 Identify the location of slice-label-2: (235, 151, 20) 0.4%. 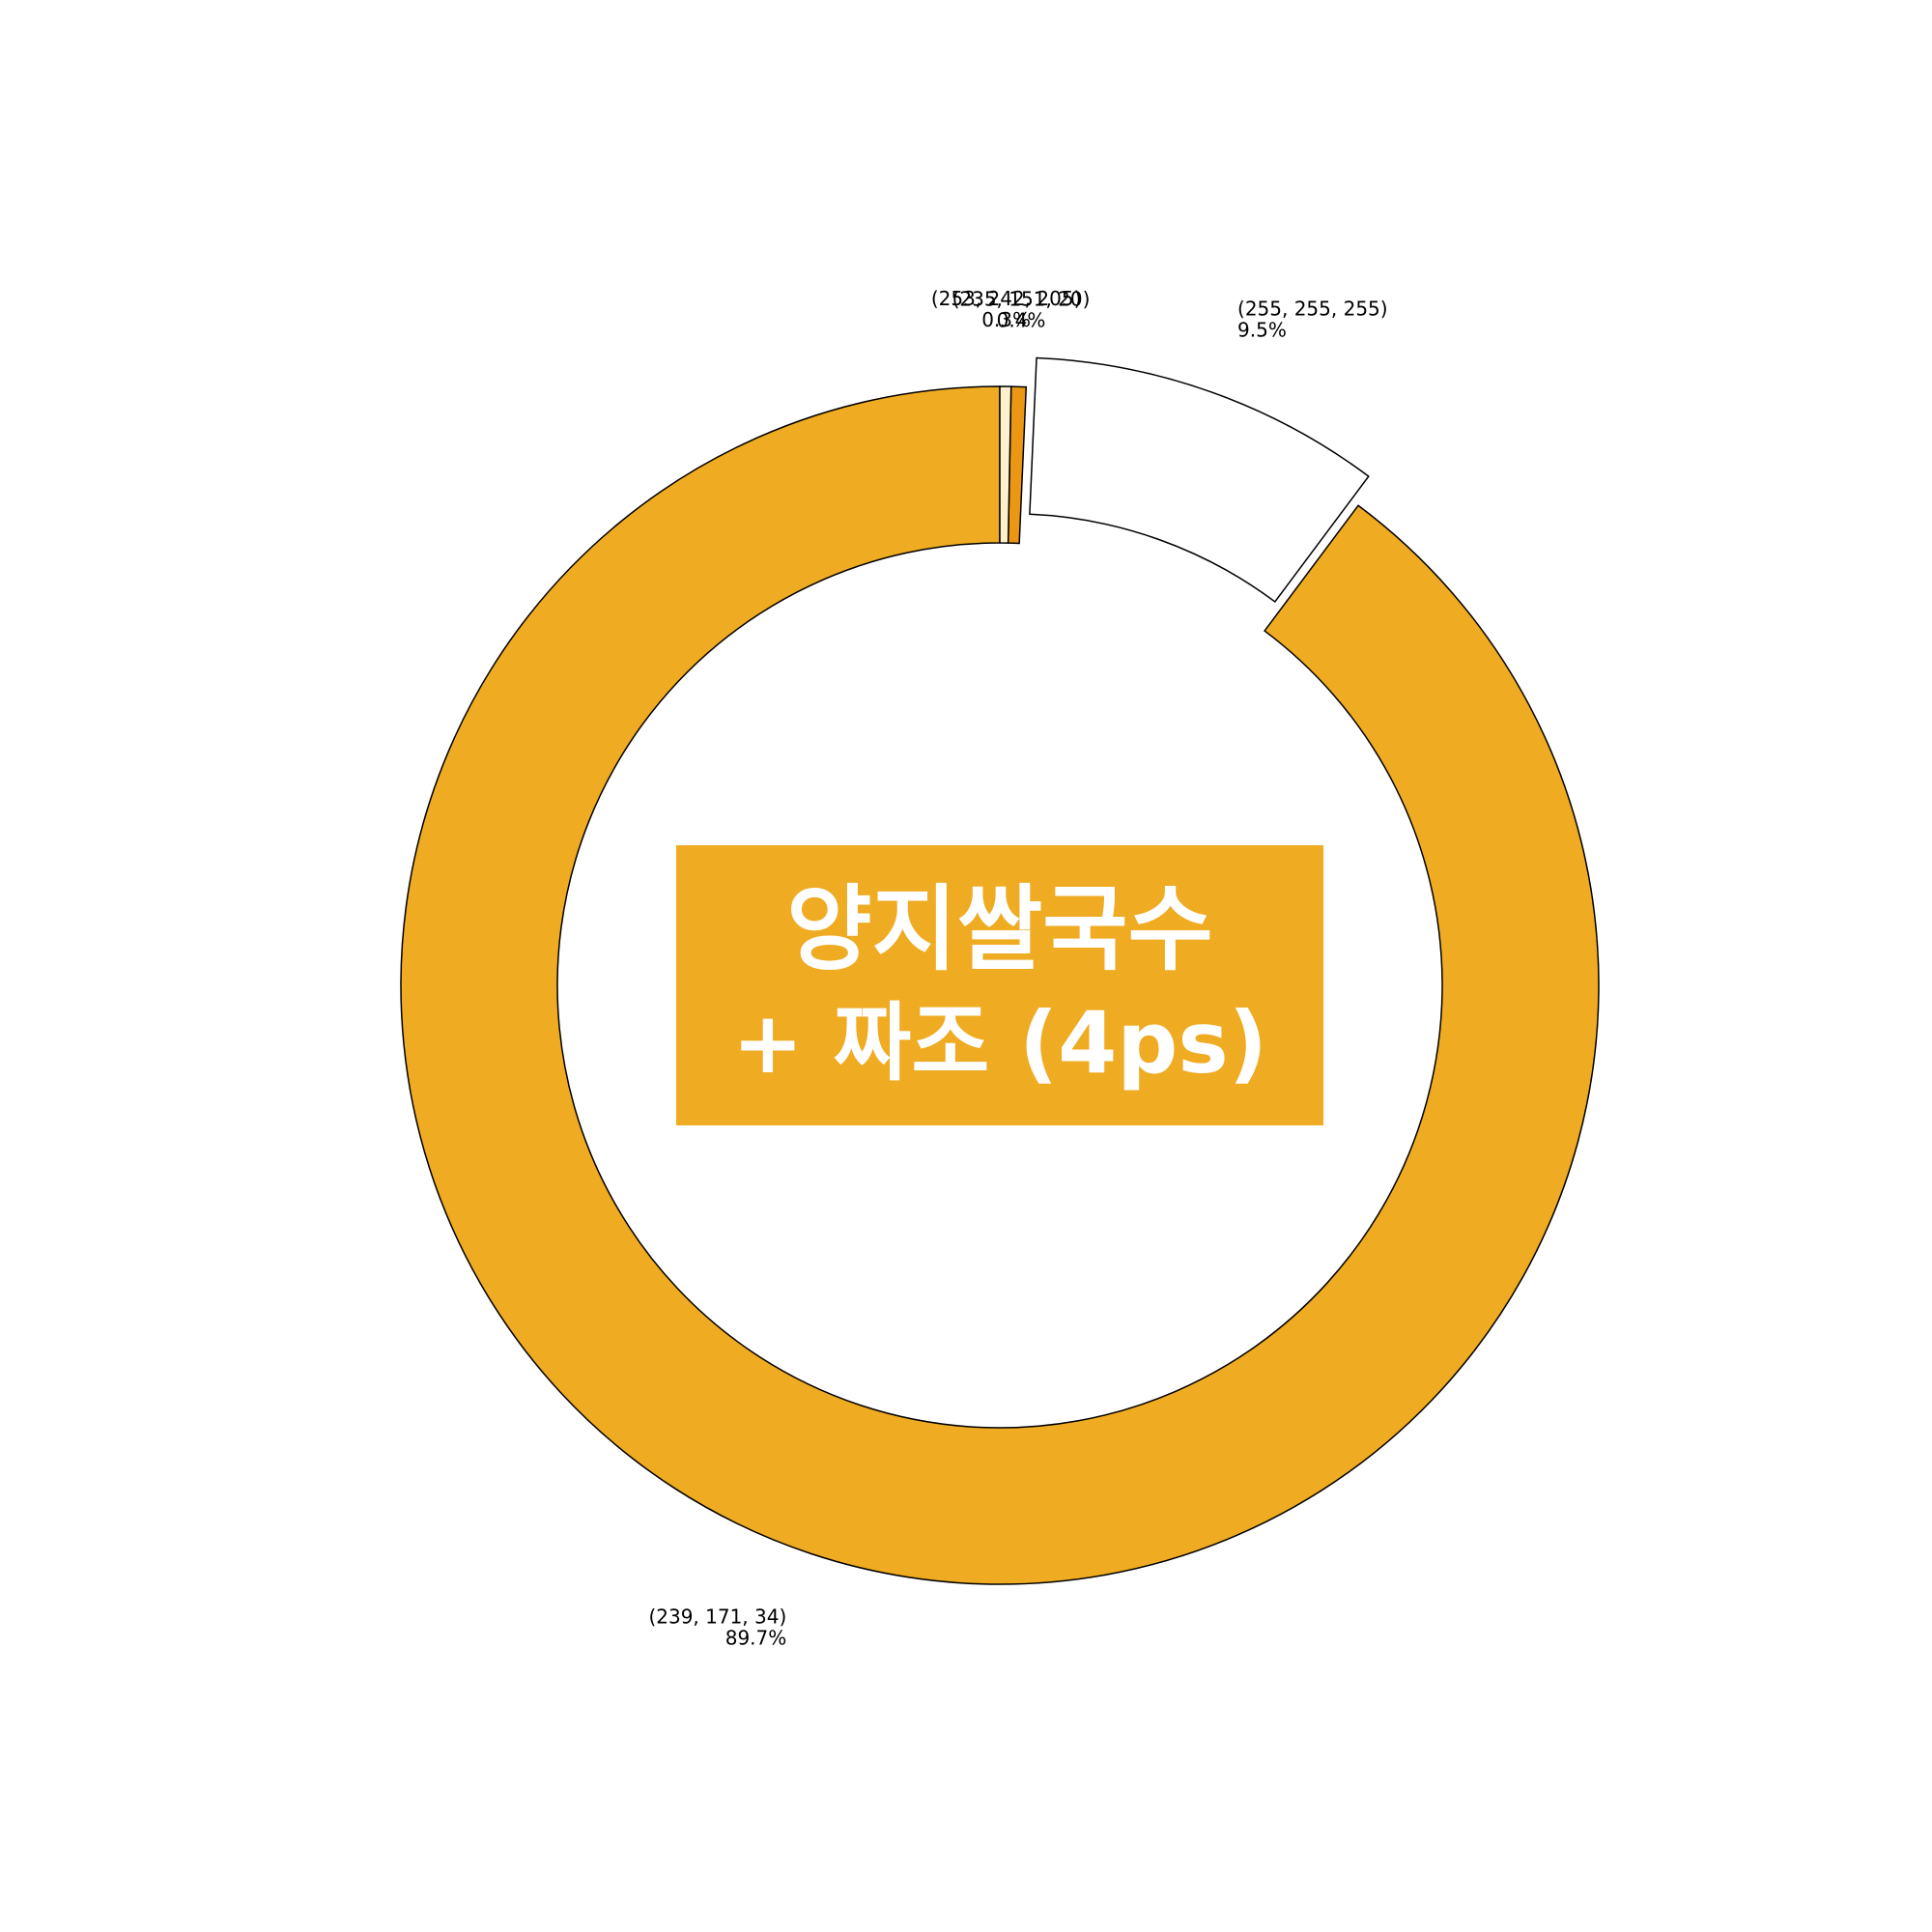
(1021, 309).